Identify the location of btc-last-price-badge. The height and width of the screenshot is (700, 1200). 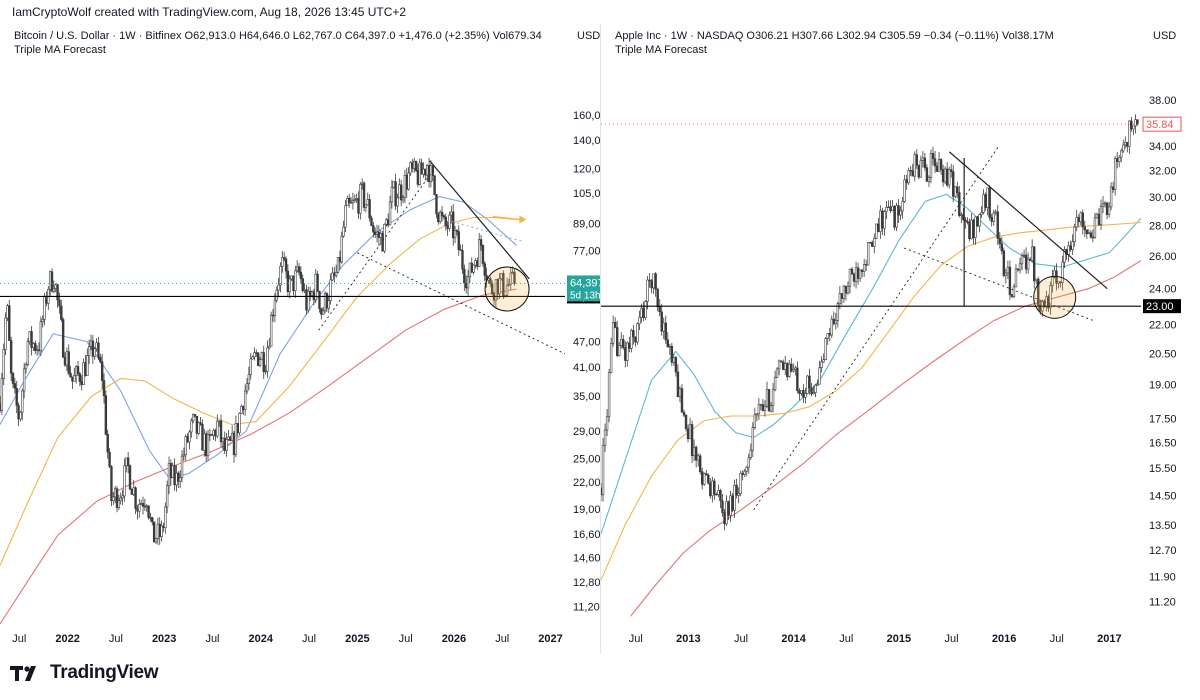
(583, 288).